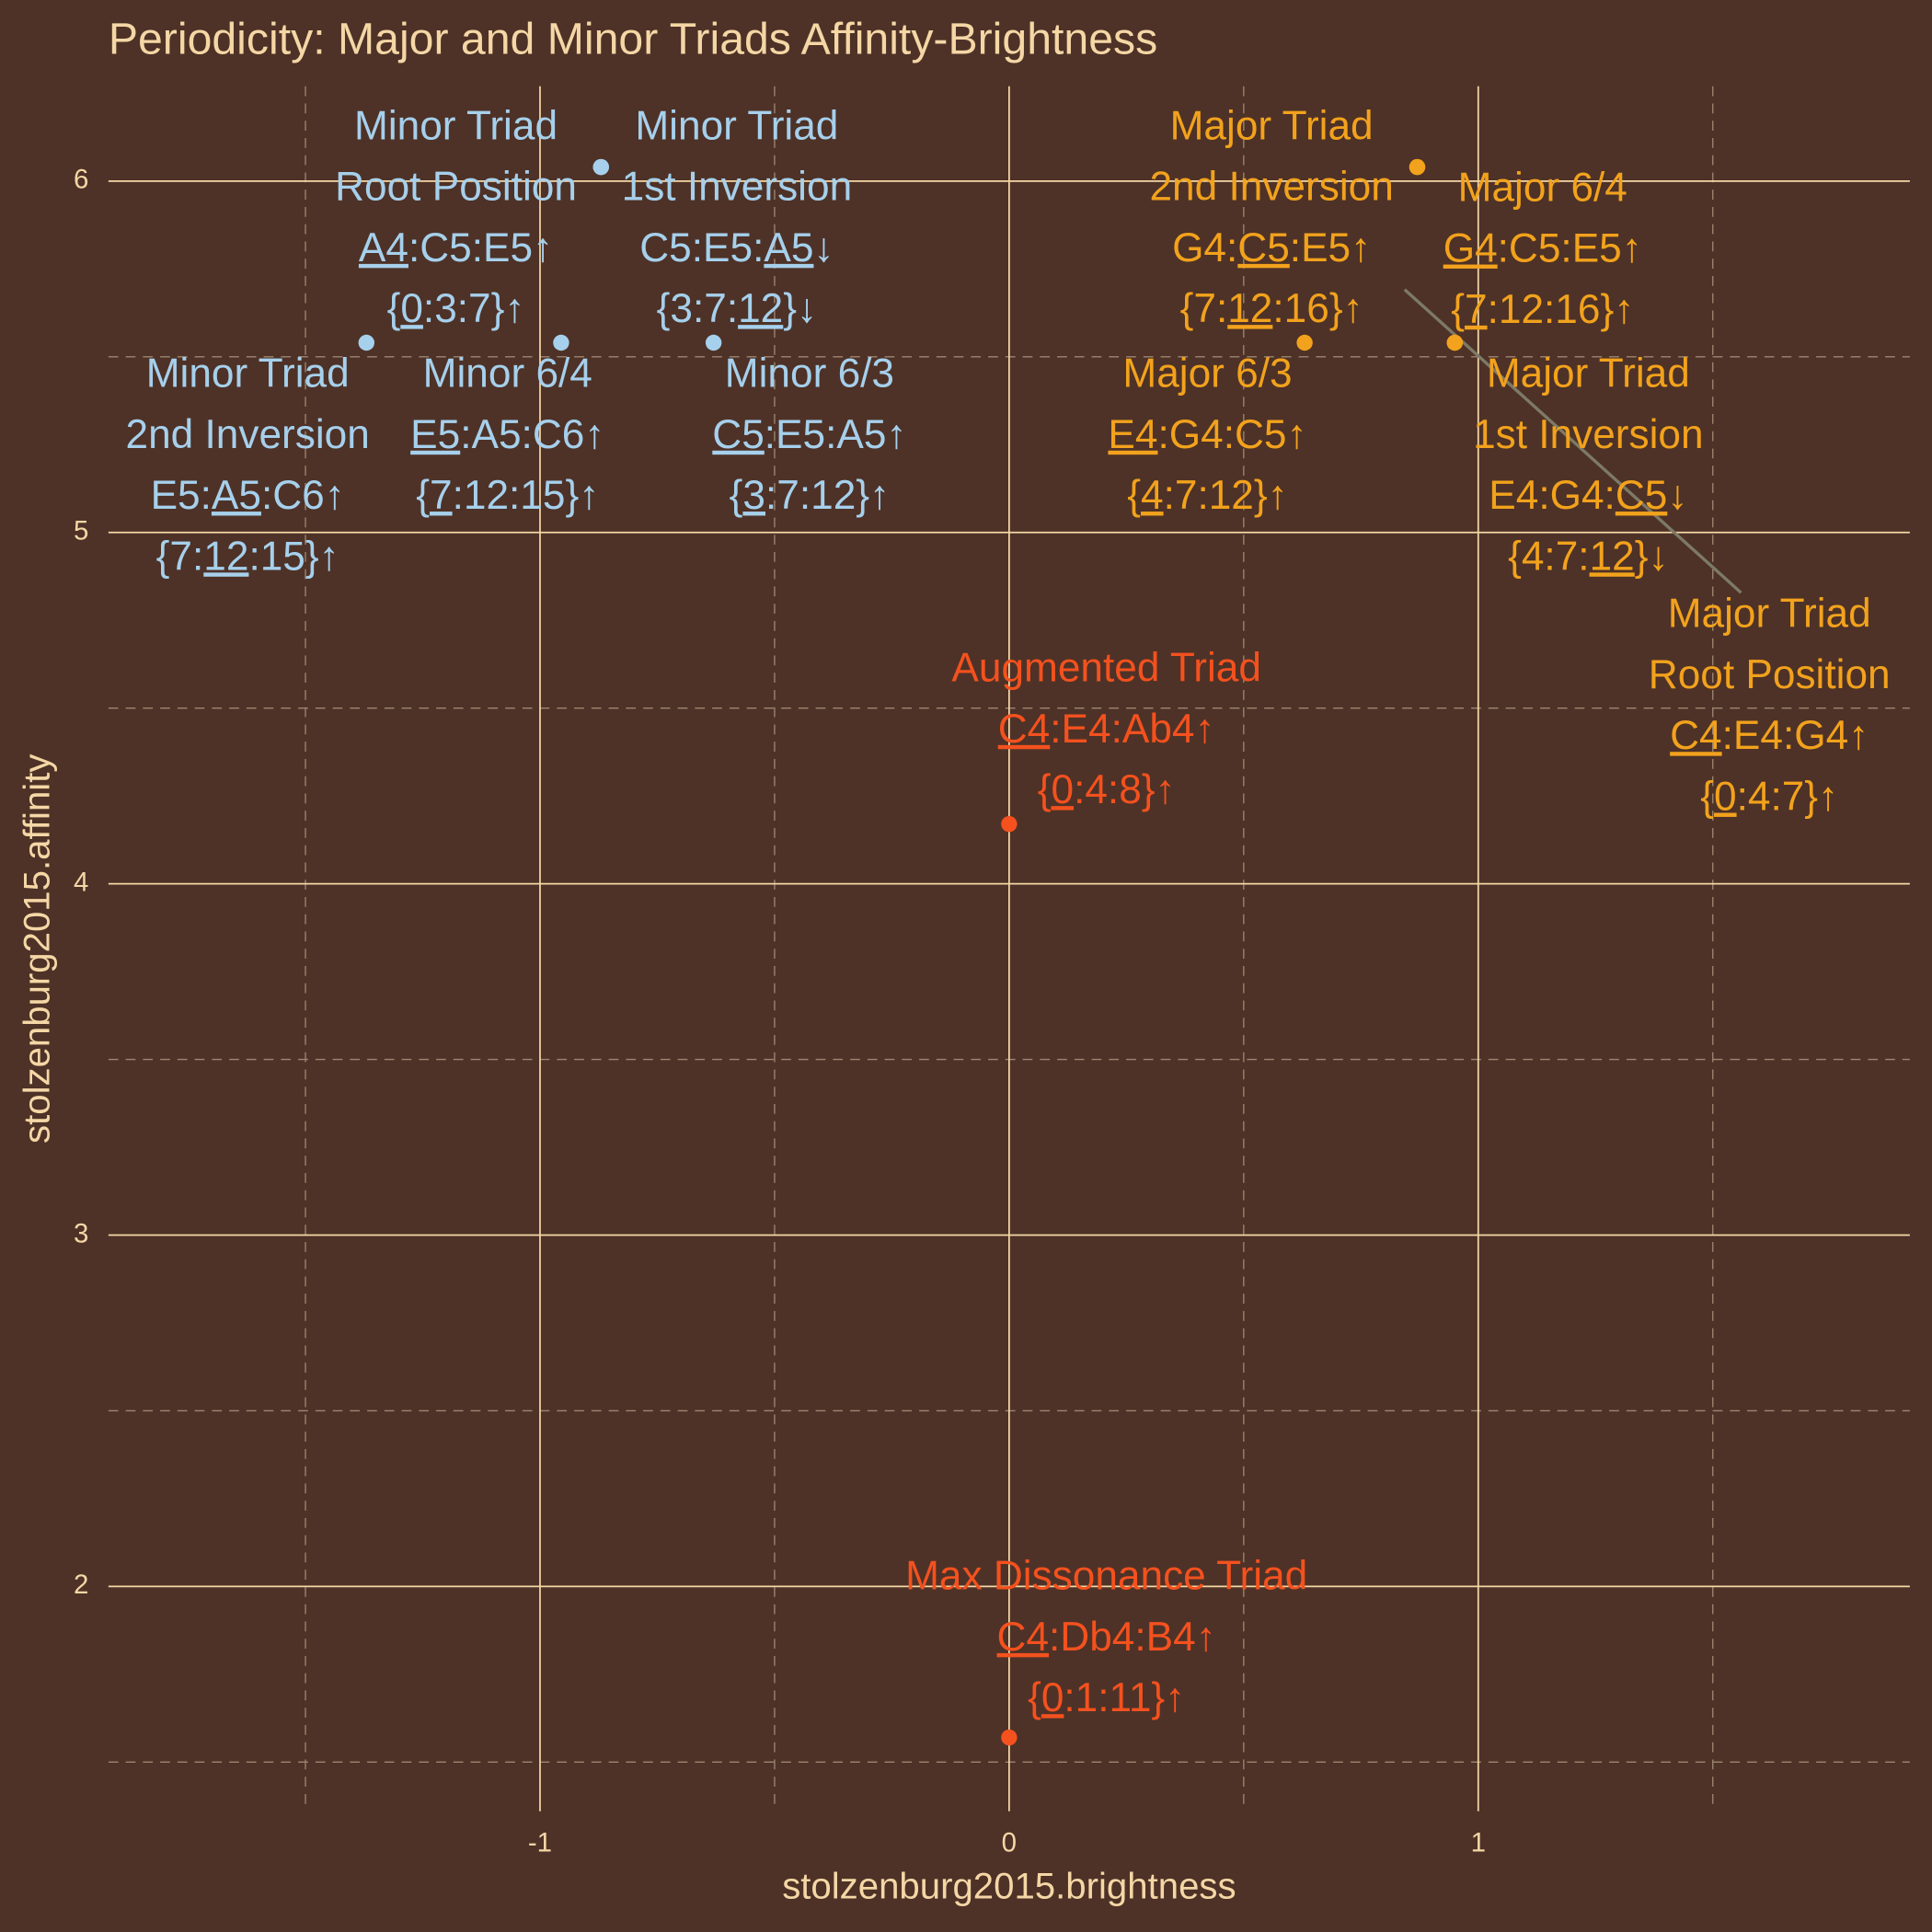 This screenshot has width=1932, height=1932. I want to click on label-segment: Max Dissonance Triad, so click(1106, 1575).